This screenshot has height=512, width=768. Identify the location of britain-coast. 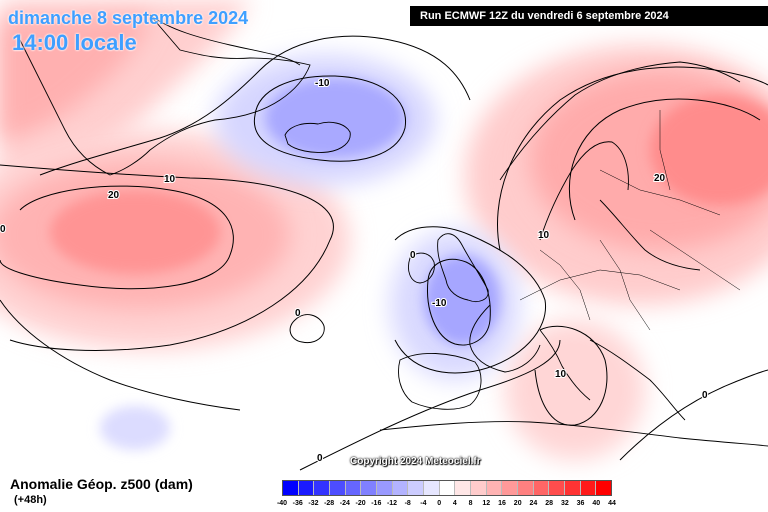
(463, 267).